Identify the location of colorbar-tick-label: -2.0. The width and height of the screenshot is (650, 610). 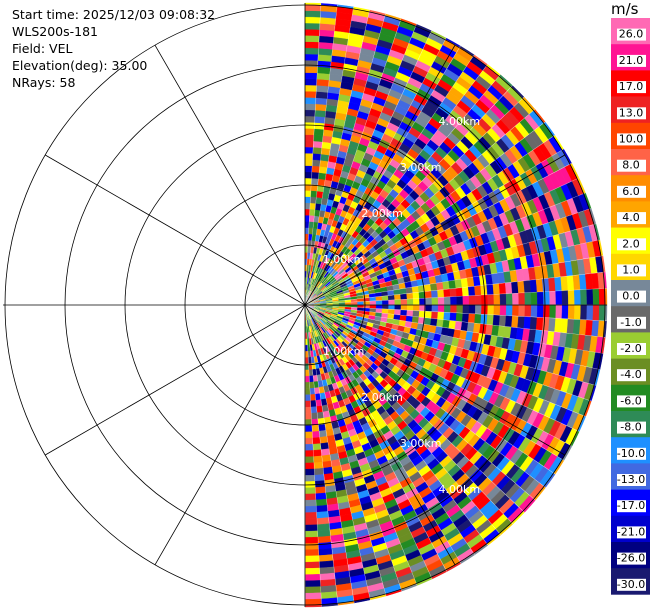
(630, 348).